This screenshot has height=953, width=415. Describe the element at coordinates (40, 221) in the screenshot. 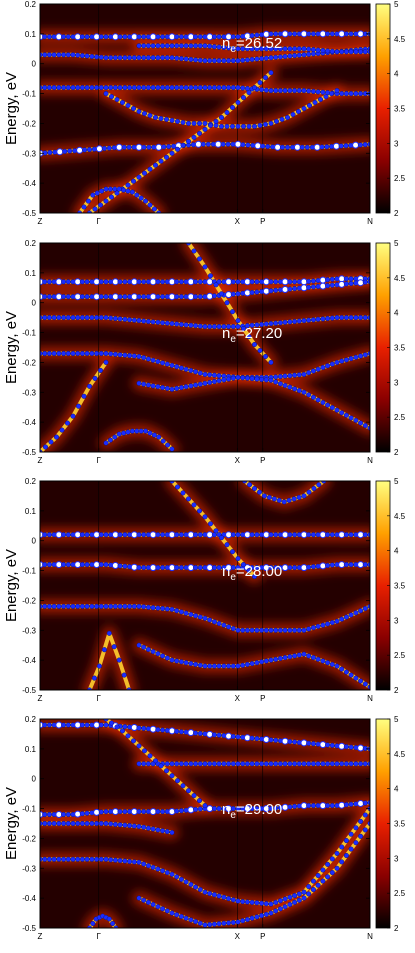

I see `x-kpoint-label: Z` at that location.